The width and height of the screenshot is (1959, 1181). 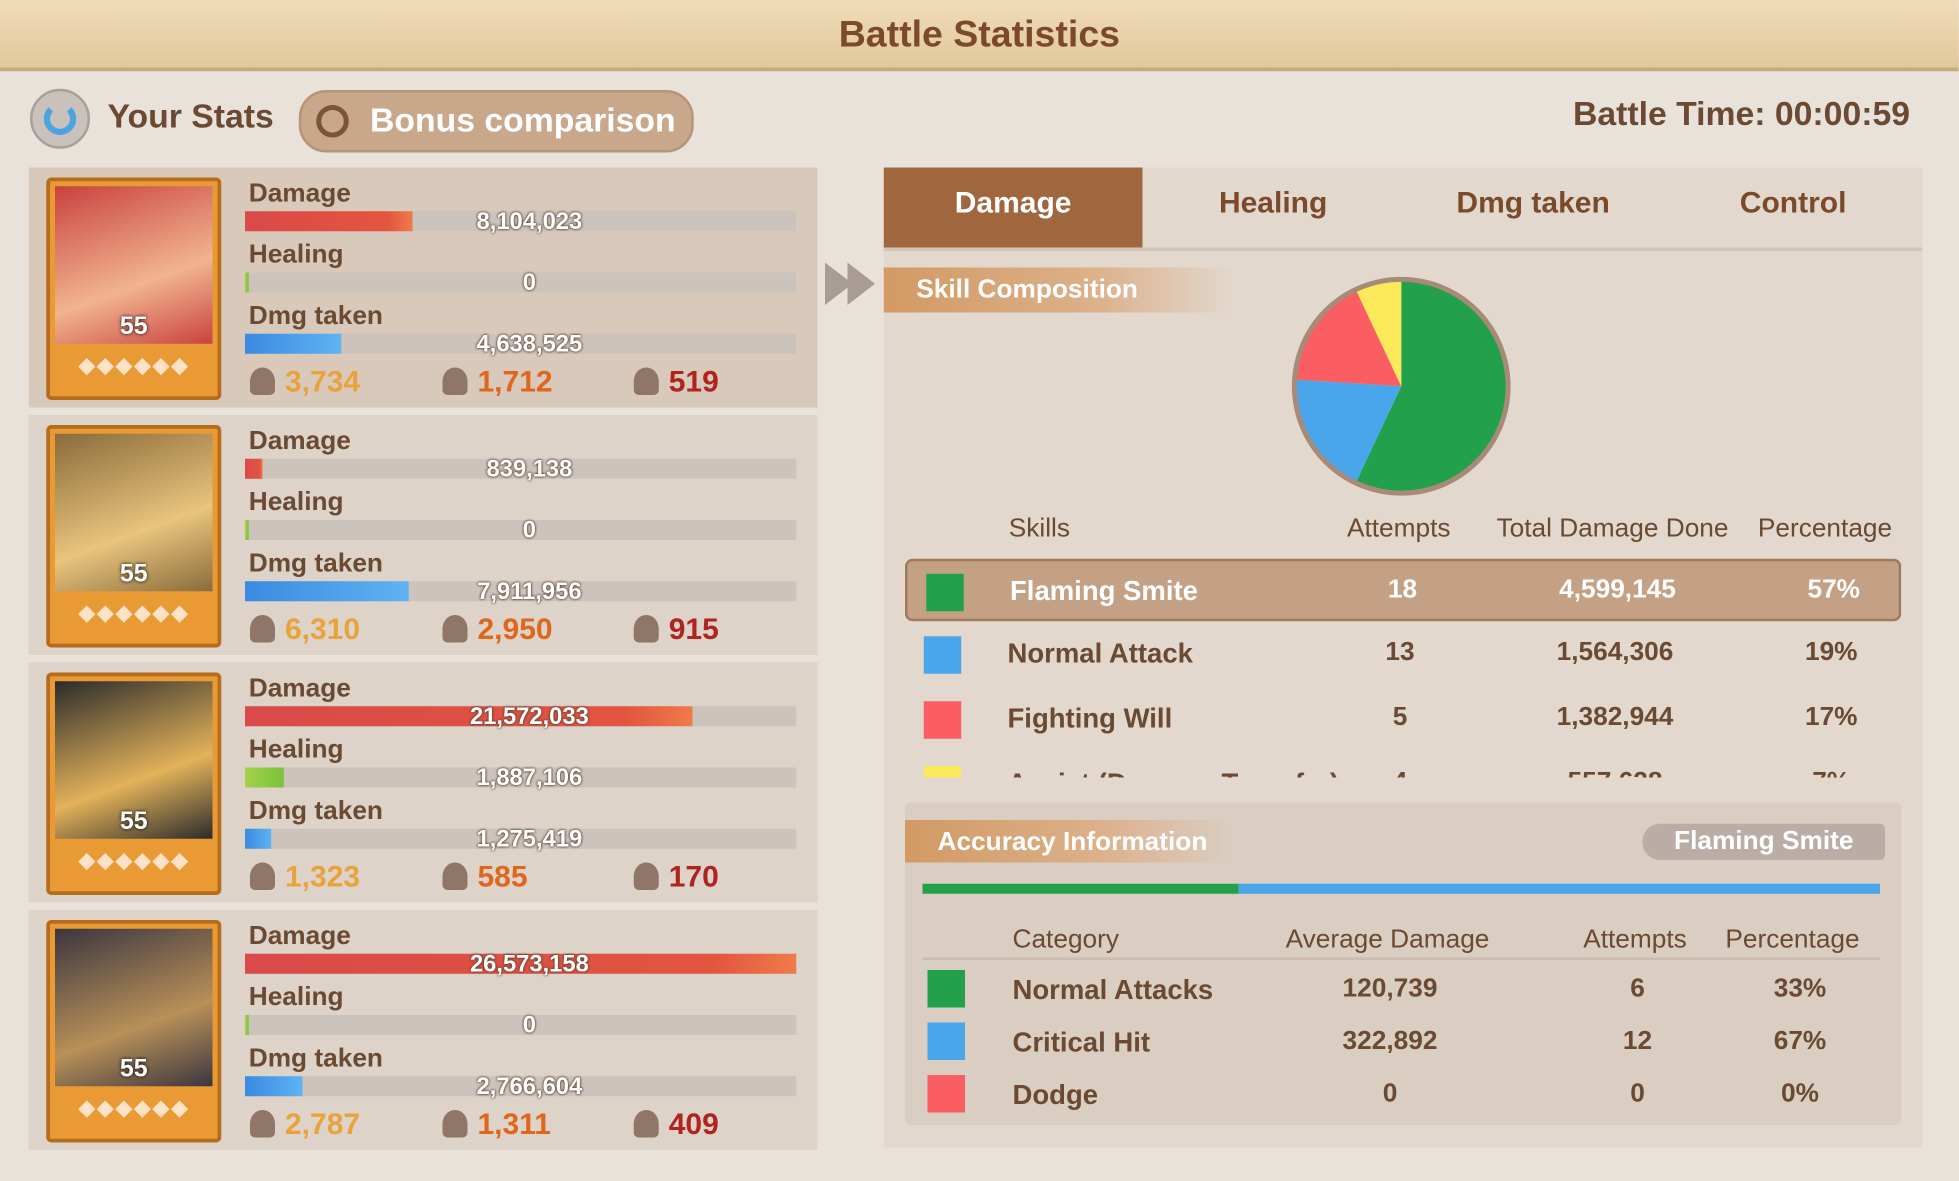 I want to click on bonus-comparison-button: Bonus comparison, so click(x=496, y=121).